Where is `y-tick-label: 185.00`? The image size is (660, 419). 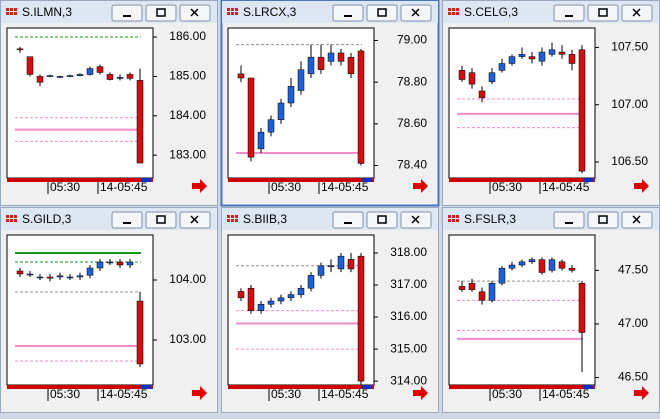 y-tick-label: 185.00 is located at coordinates (187, 76).